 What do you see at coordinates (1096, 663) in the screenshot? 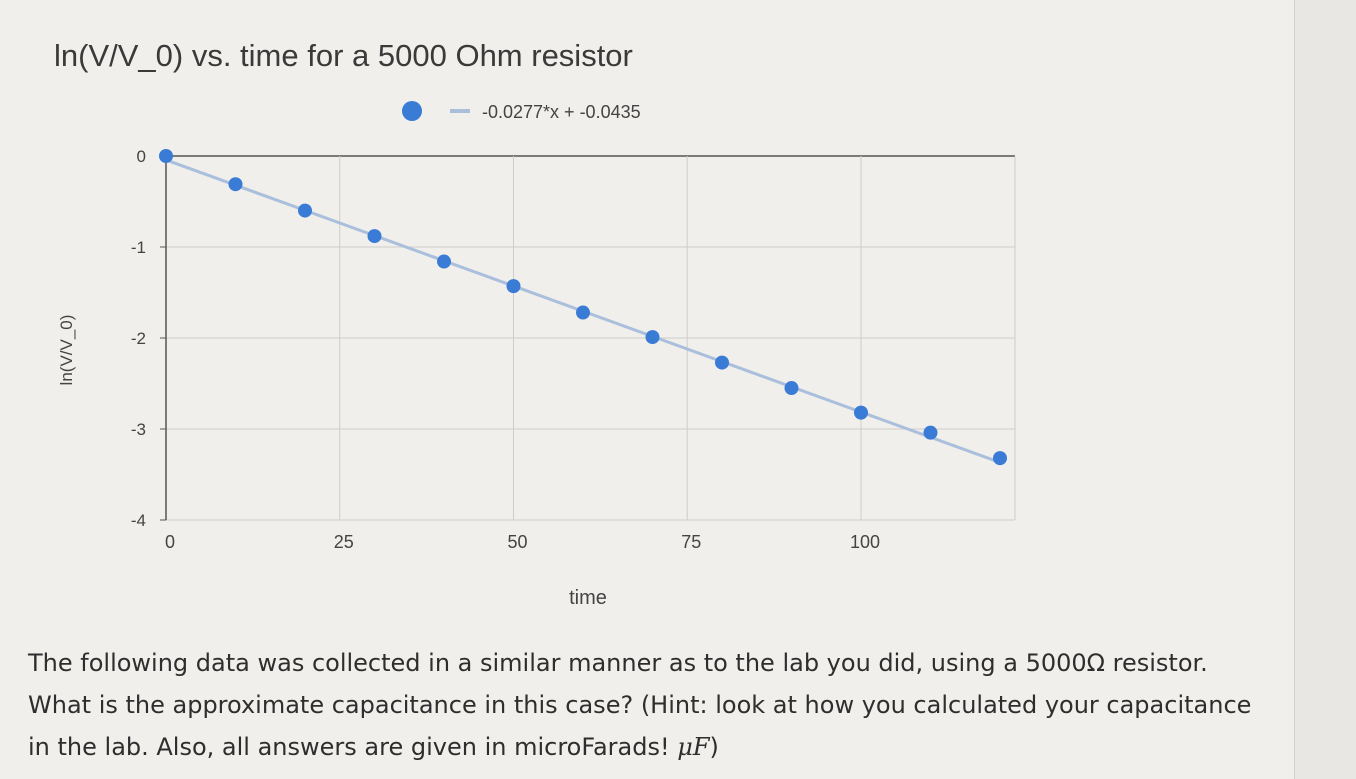
I see `ohm-symbol: Ω` at bounding box center [1096, 663].